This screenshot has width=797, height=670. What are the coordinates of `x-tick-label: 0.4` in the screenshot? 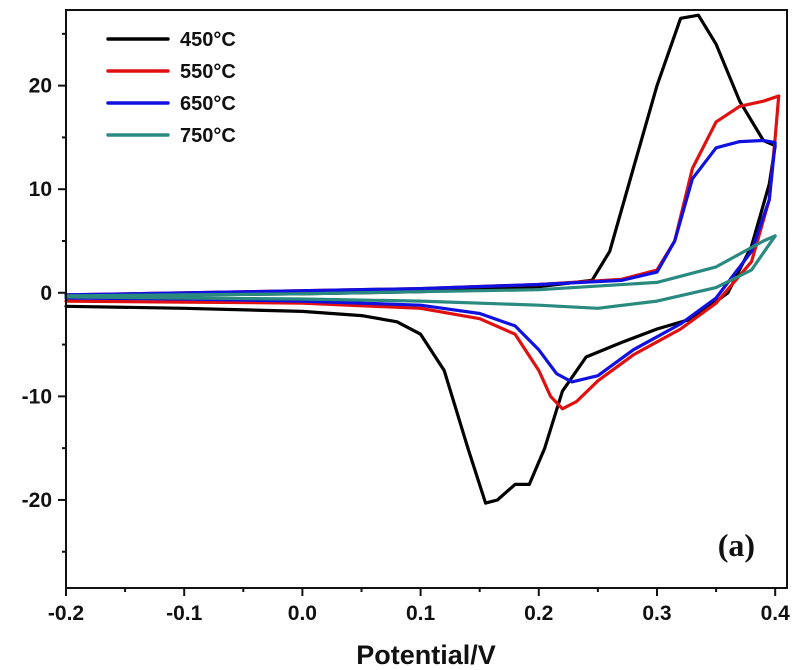 It's located at (776, 613).